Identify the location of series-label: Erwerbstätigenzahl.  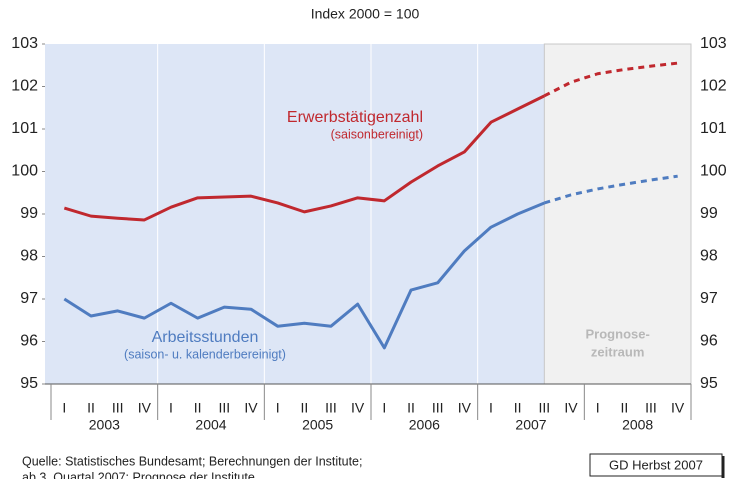
(355, 117).